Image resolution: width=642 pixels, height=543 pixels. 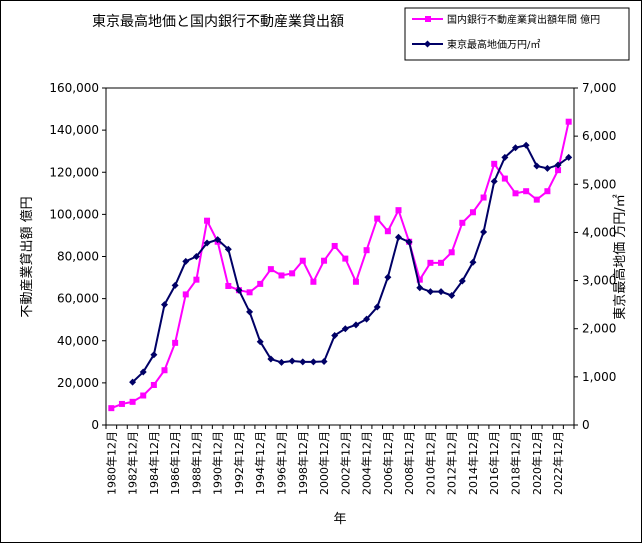 What do you see at coordinates (239, 463) in the screenshot?
I see `x-tick-label: 1992年12月` at bounding box center [239, 463].